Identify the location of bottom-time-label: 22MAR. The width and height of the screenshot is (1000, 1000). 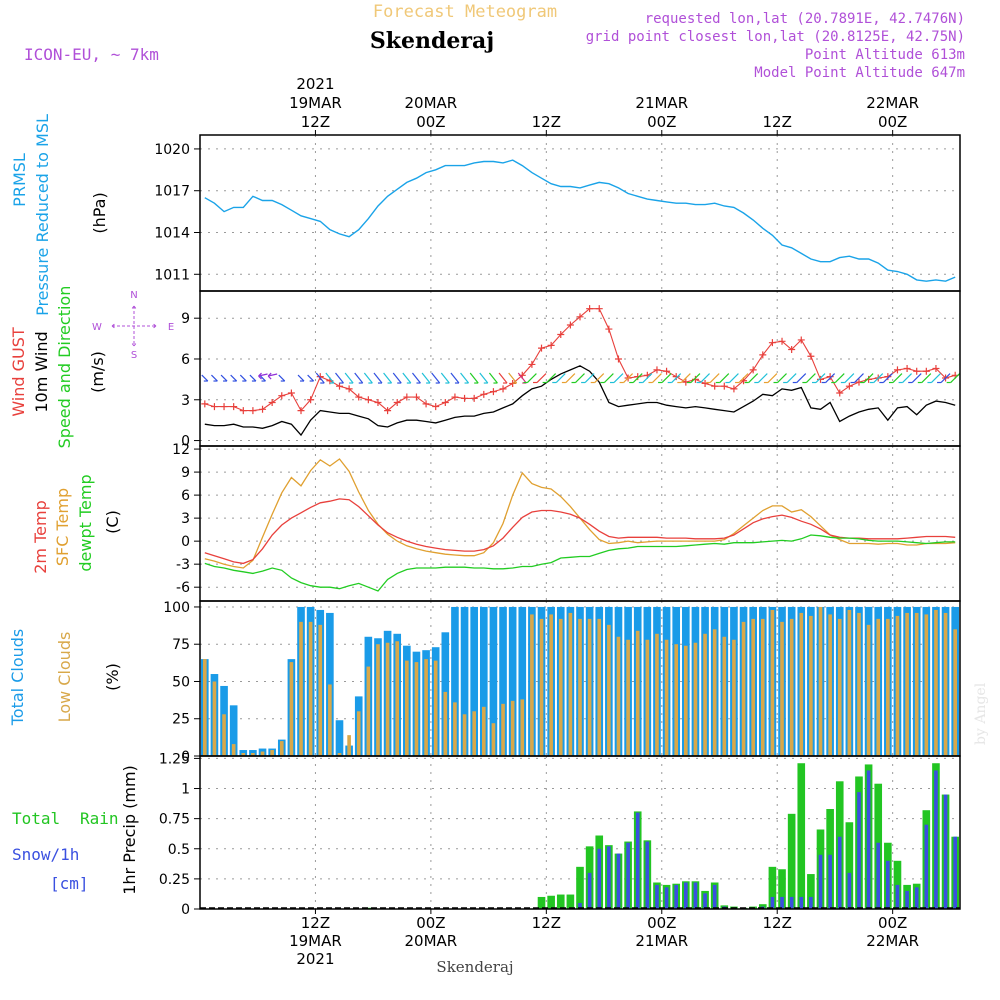
(892, 941).